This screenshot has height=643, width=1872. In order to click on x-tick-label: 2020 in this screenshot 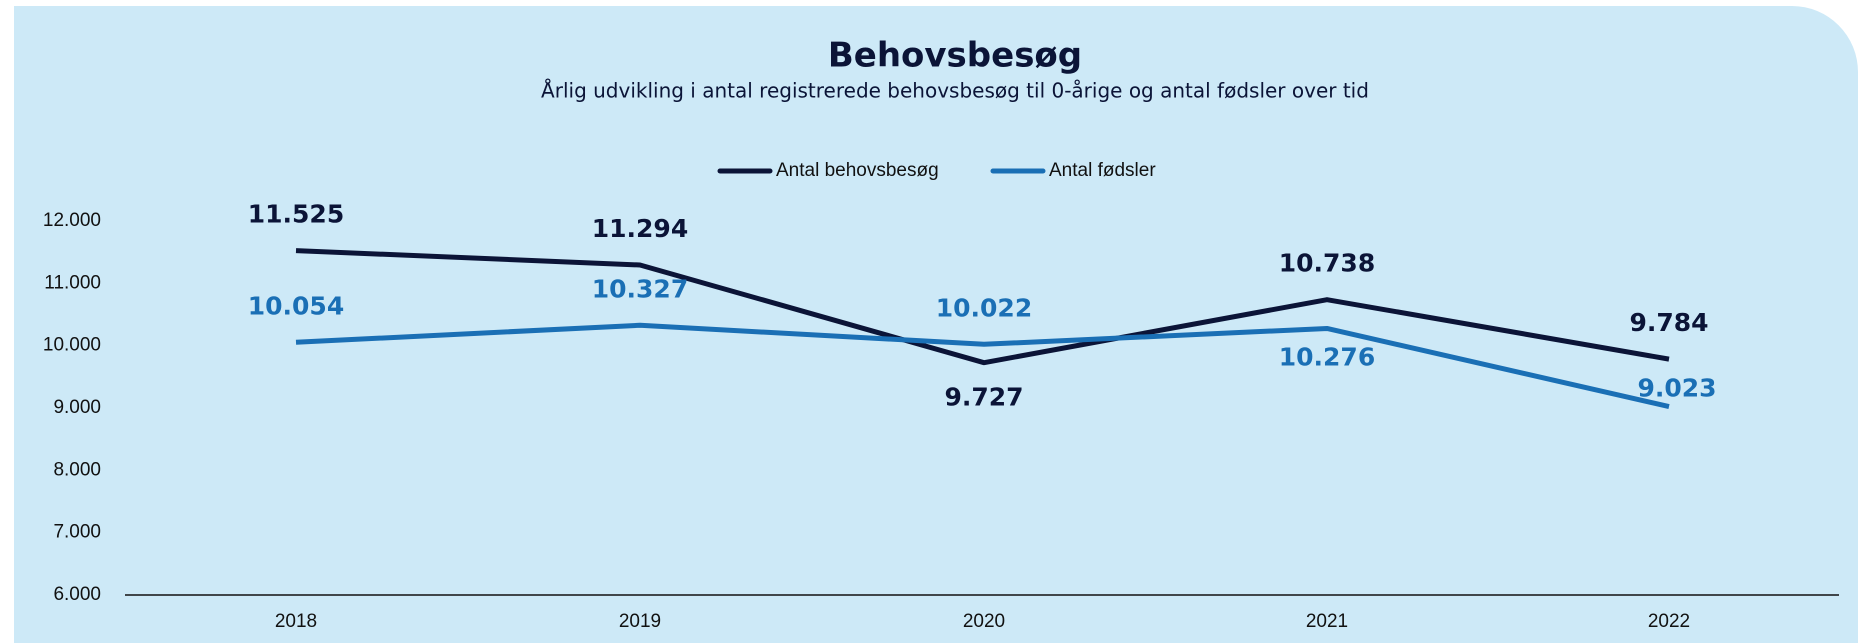, I will do `click(984, 621)`.